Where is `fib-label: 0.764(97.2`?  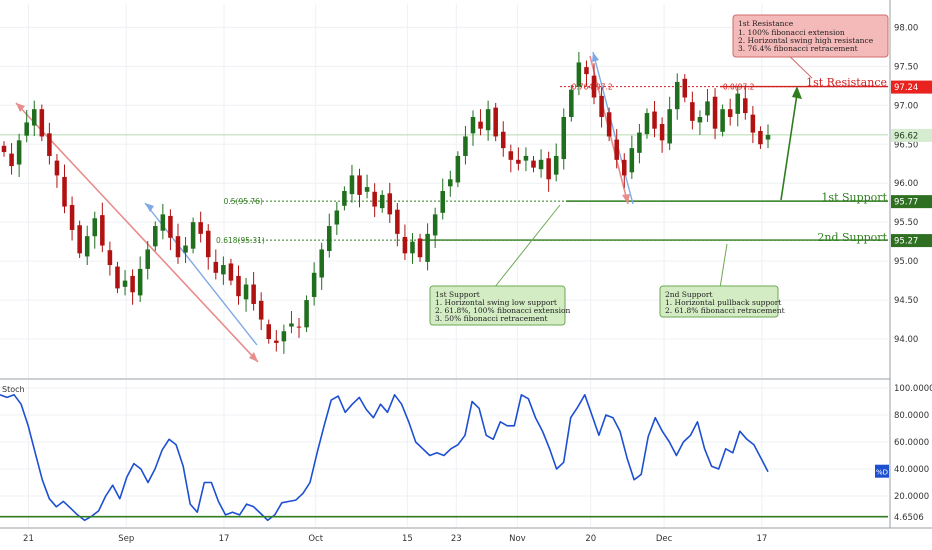 fib-label: 0.764(97.2 is located at coordinates (592, 87).